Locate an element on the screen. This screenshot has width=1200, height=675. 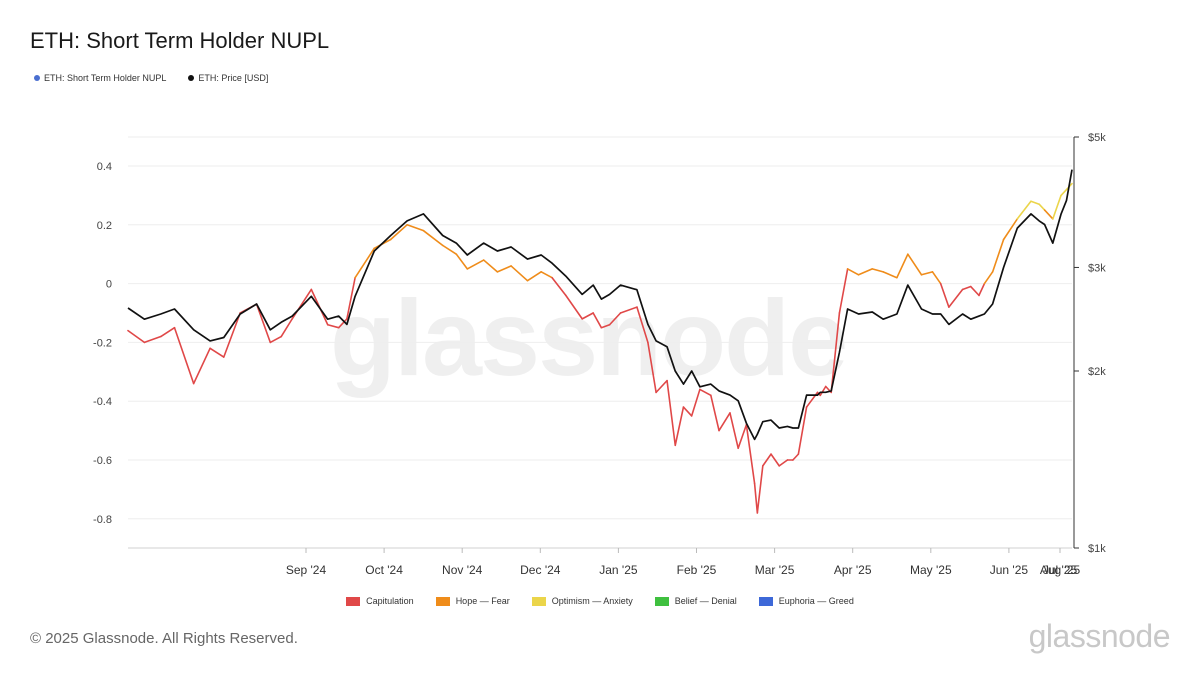
y-tick-label-left: -0.4 is located at coordinates (102, 402).